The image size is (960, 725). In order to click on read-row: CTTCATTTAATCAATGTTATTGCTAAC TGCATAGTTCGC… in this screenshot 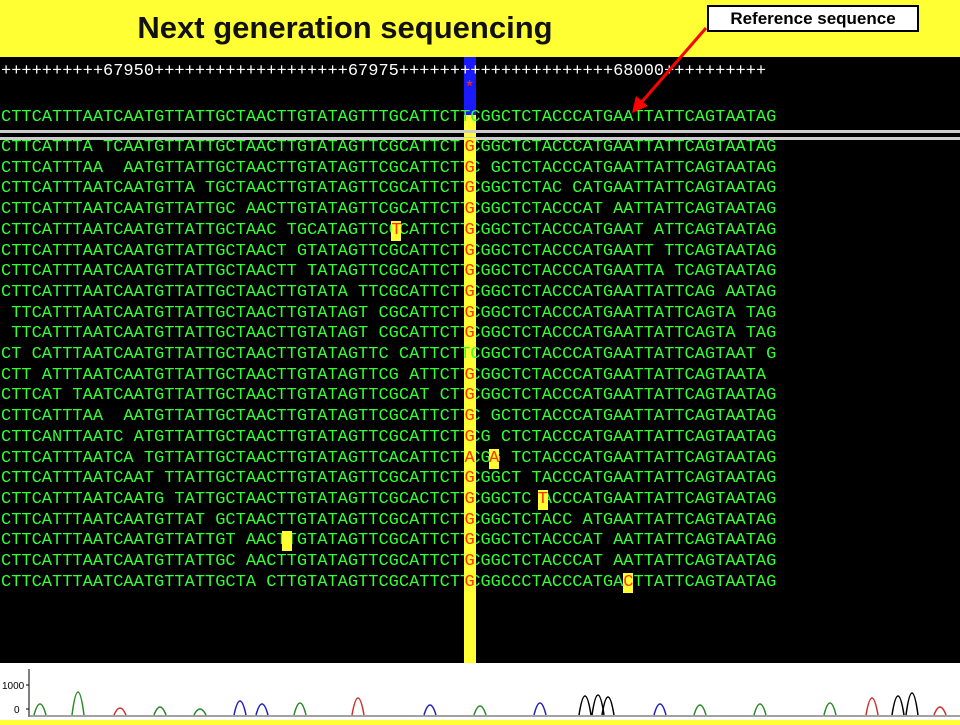, I will do `click(389, 230)`.